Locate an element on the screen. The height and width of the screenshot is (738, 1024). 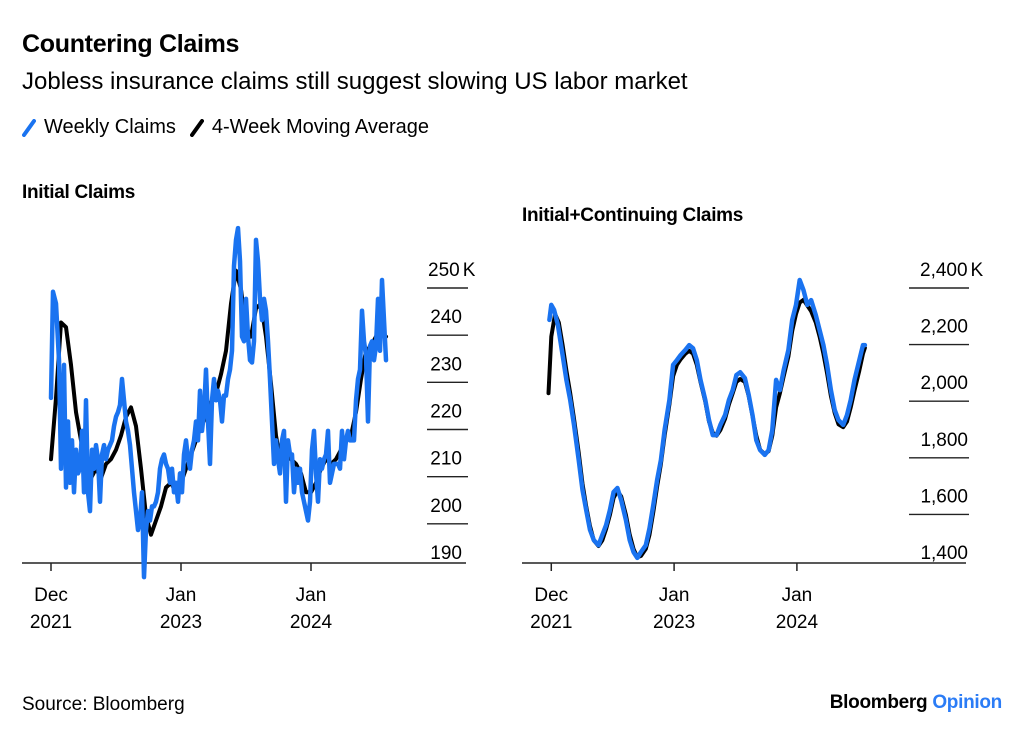
y-tick-label: 220 is located at coordinates (446, 412).